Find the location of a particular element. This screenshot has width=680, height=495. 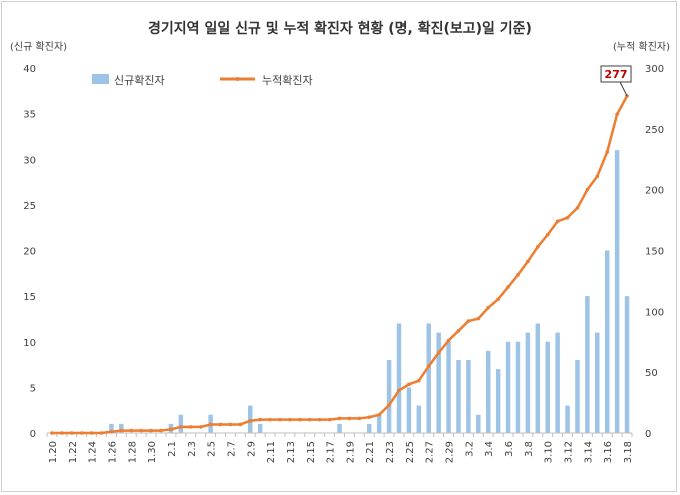

x-tick-label: 2.1 is located at coordinates (172, 449).